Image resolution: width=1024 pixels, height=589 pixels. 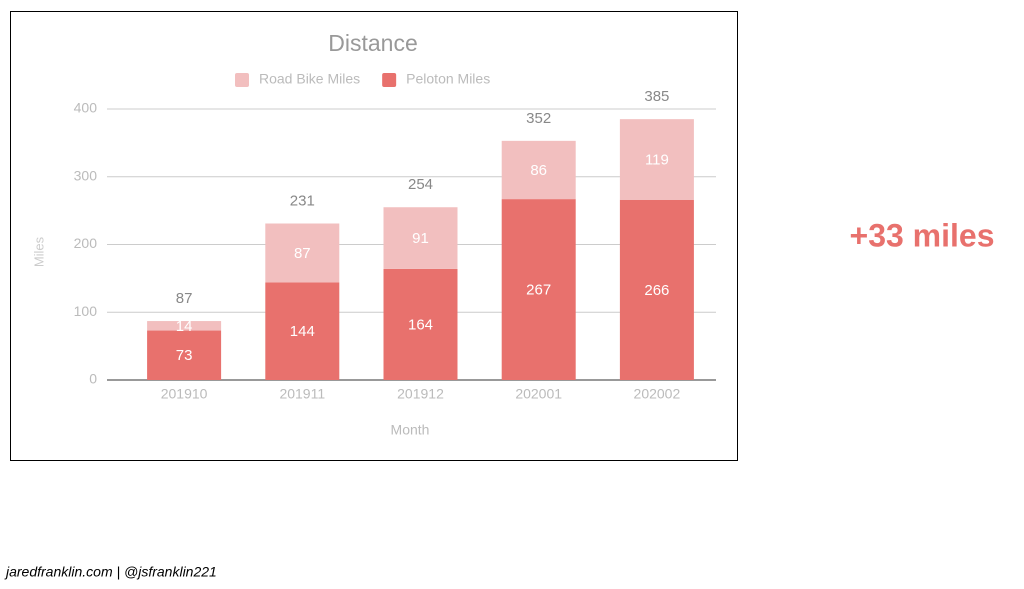 I want to click on y-axis-label: Miles, so click(x=38, y=251).